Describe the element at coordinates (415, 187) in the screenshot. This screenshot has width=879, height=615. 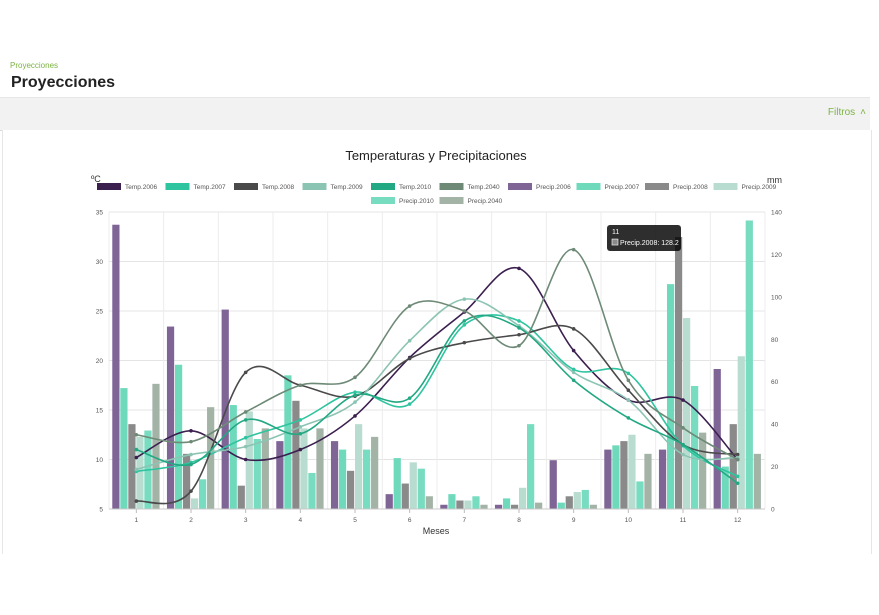
I see `legend-label: Temp.2010` at that location.